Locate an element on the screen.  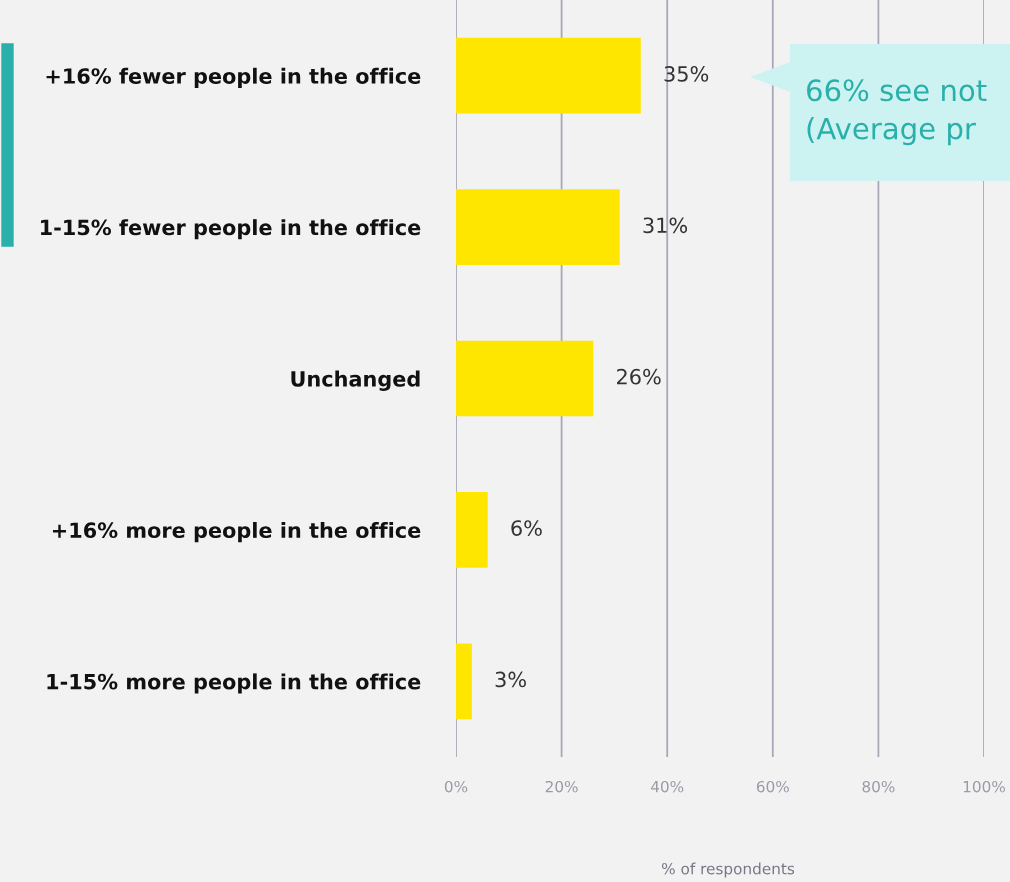
y-tick-label: +16% more people in the office is located at coordinates (236, 532).